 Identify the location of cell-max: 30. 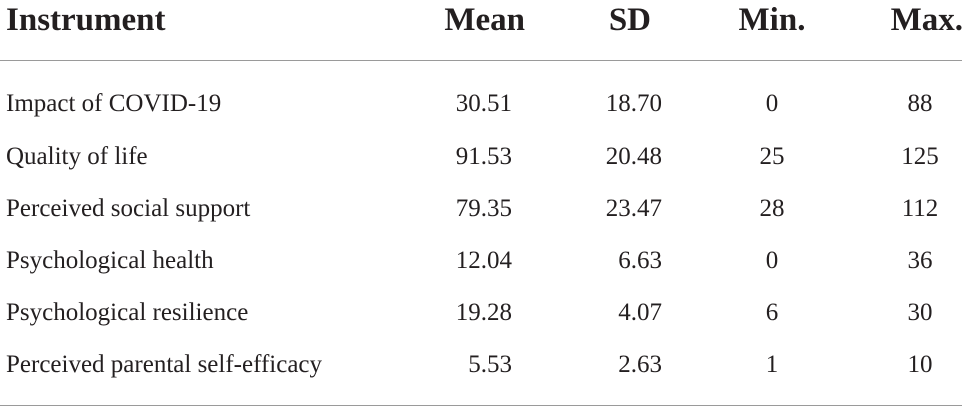
(920, 312).